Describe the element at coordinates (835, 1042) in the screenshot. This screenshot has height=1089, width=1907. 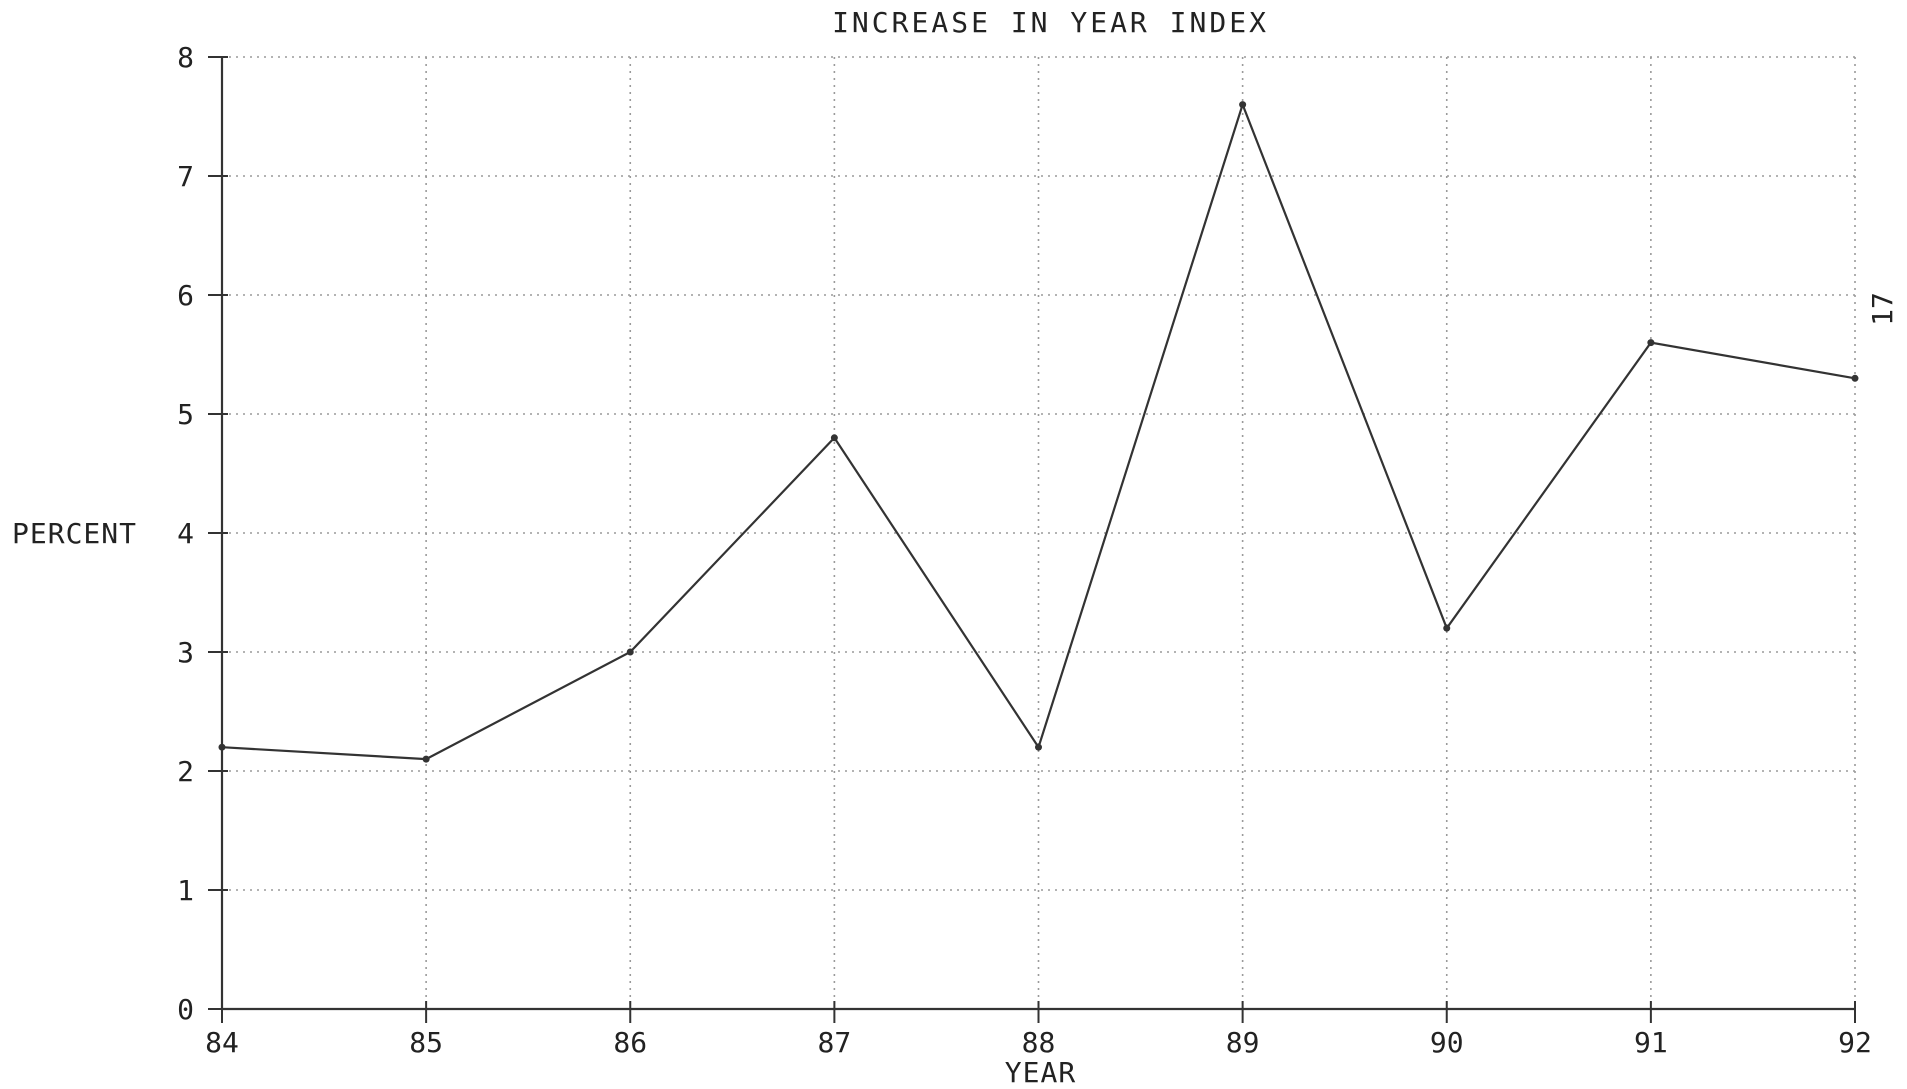
I see `x-tick-label: 87` at that location.